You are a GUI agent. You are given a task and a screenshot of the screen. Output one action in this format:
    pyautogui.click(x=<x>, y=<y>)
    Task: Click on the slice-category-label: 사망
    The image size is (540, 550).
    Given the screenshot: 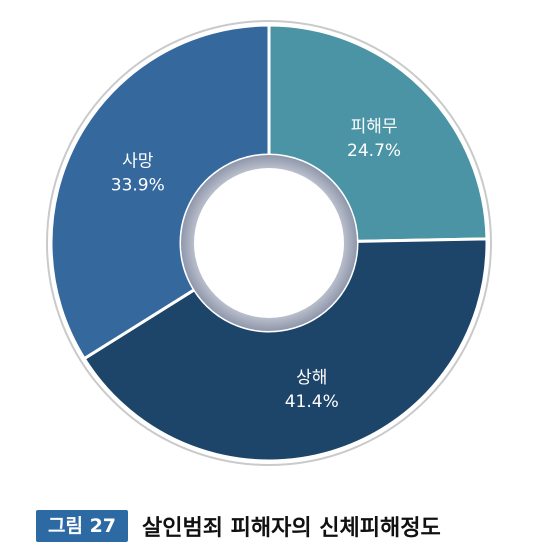 What is the action you would take?
    pyautogui.click(x=138, y=161)
    